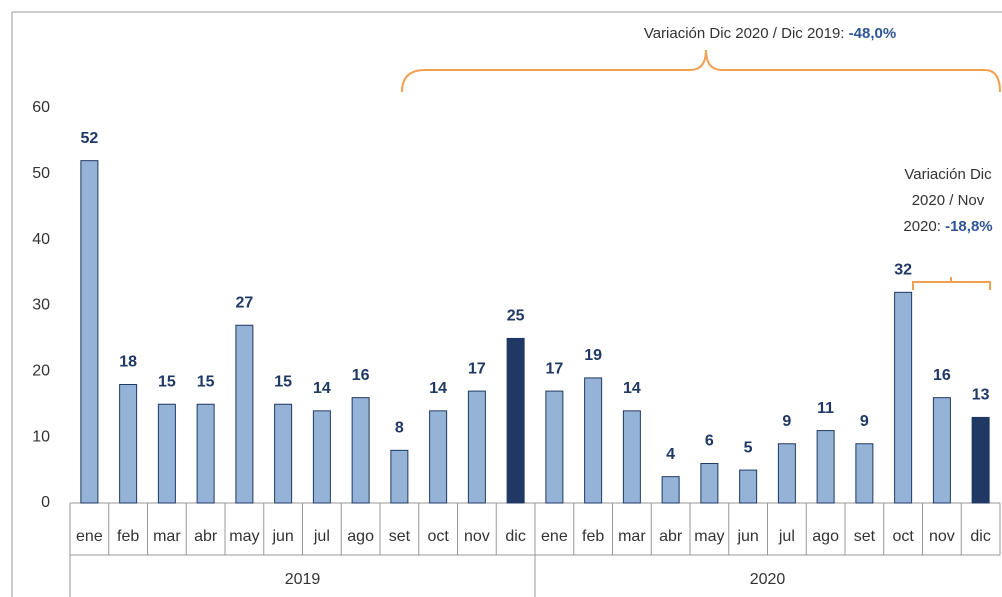 The image size is (1002, 597). What do you see at coordinates (768, 579) in the screenshot?
I see `group-label: 2020` at bounding box center [768, 579].